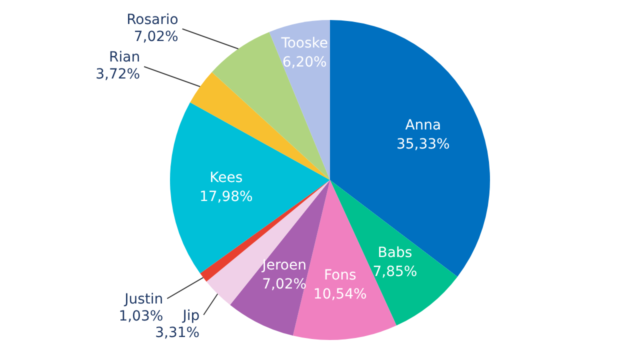 This screenshot has width=640, height=360. Describe the element at coordinates (177, 332) in the screenshot. I see `data-label: 3,31%` at that location.